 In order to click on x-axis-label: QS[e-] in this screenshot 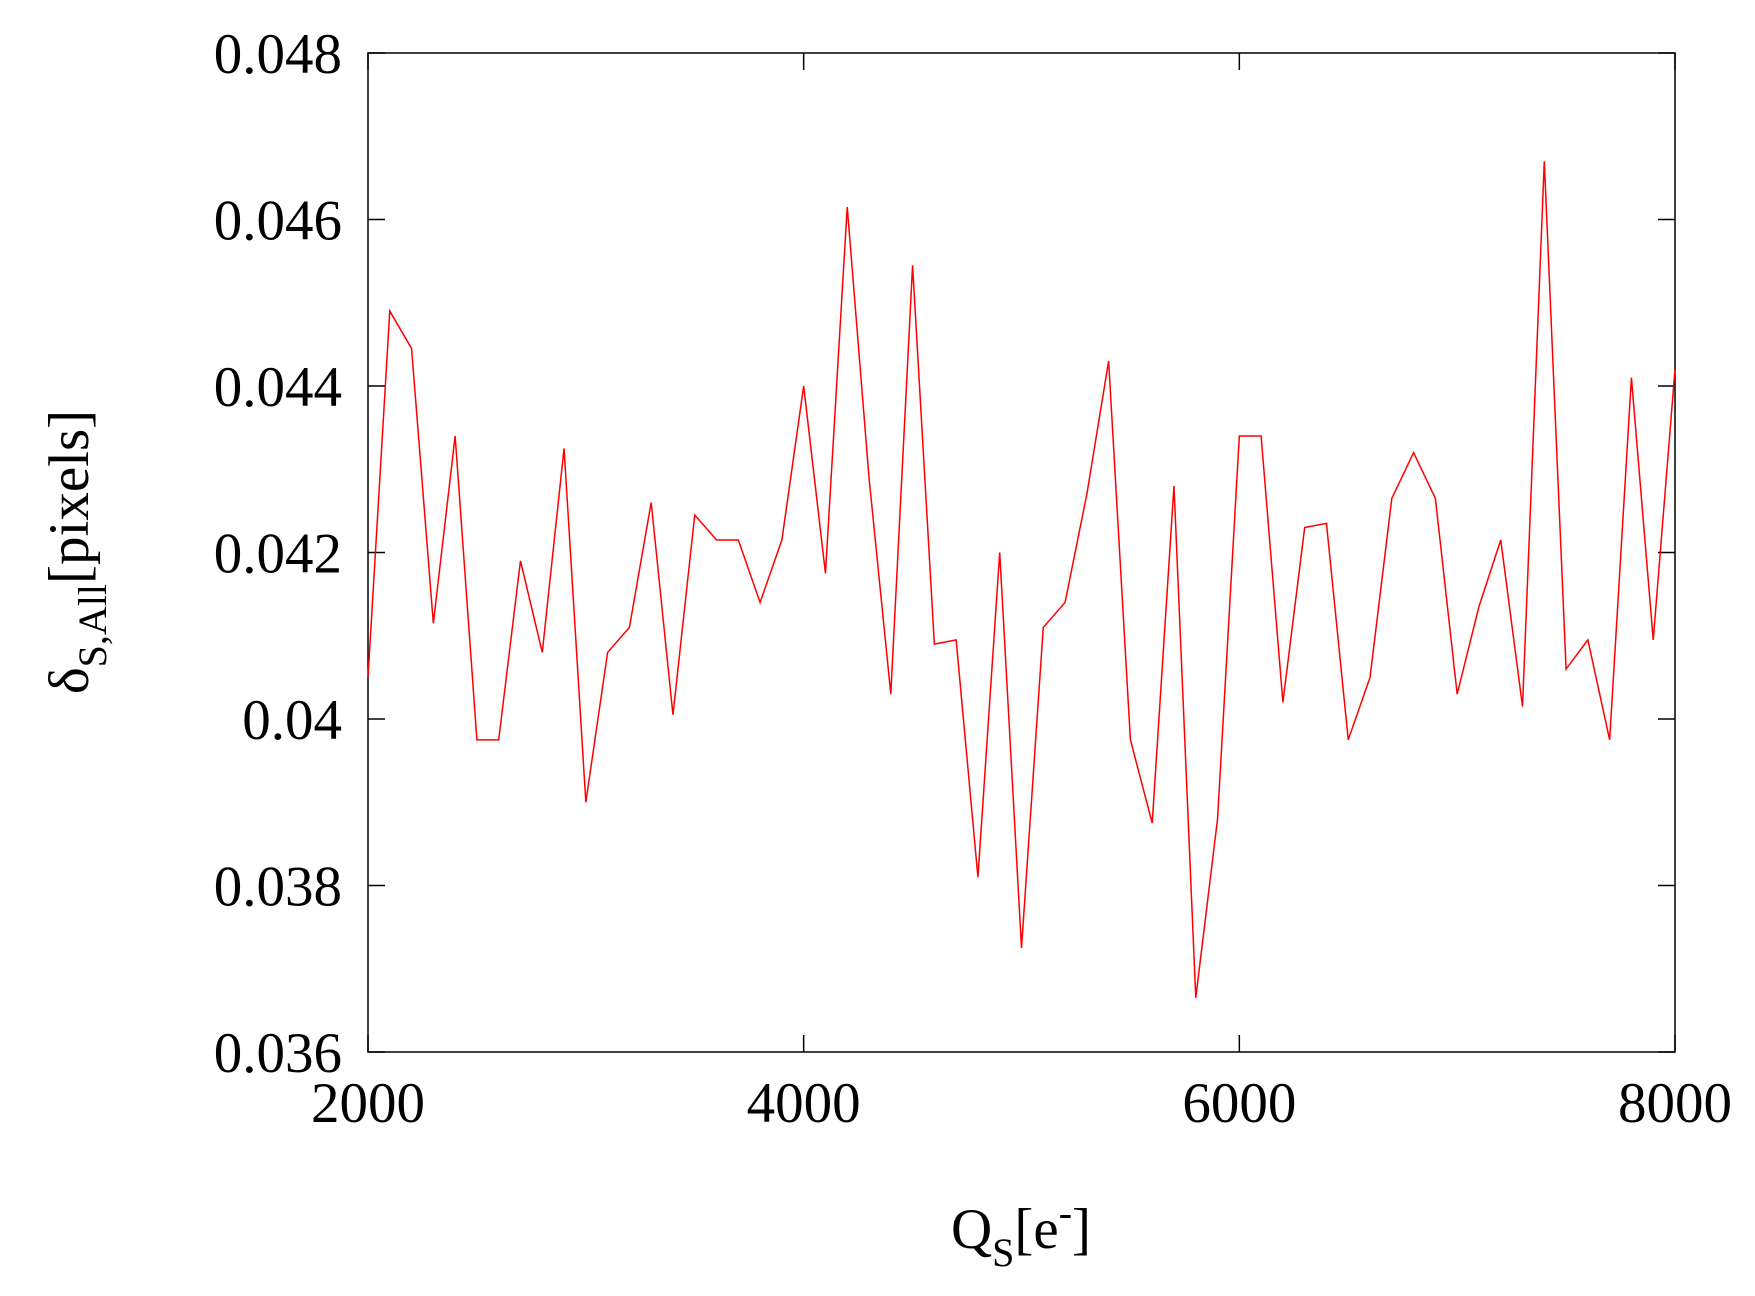, I will do `click(1021, 1232)`.